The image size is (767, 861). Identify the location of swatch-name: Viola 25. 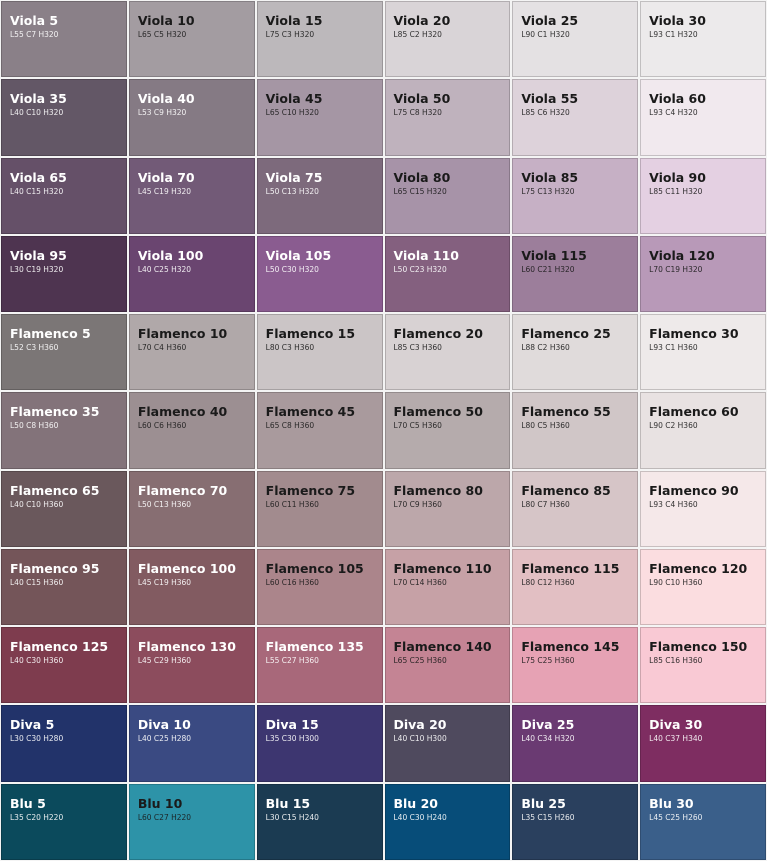
(550, 20).